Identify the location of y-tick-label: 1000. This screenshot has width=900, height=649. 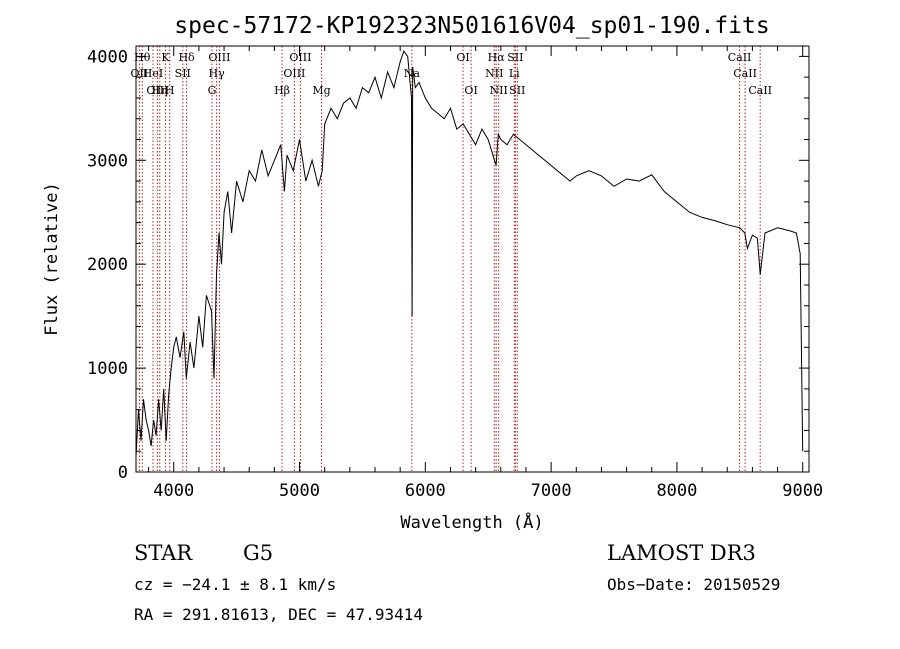
(107, 369).